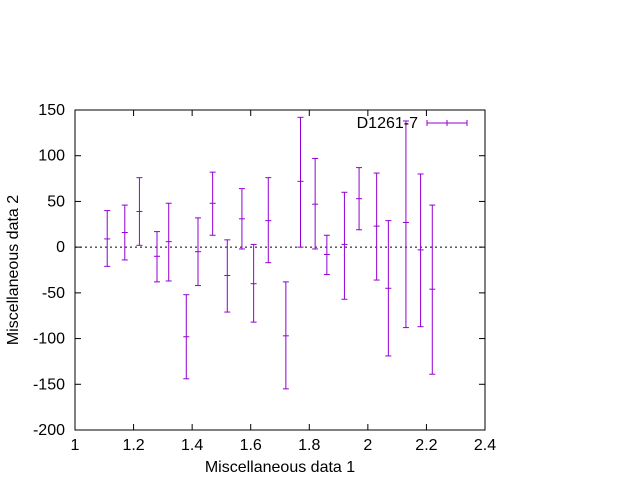 This screenshot has height=480, width=640. Describe the element at coordinates (309, 445) in the screenshot. I see `x-tick-label: 1.8` at that location.